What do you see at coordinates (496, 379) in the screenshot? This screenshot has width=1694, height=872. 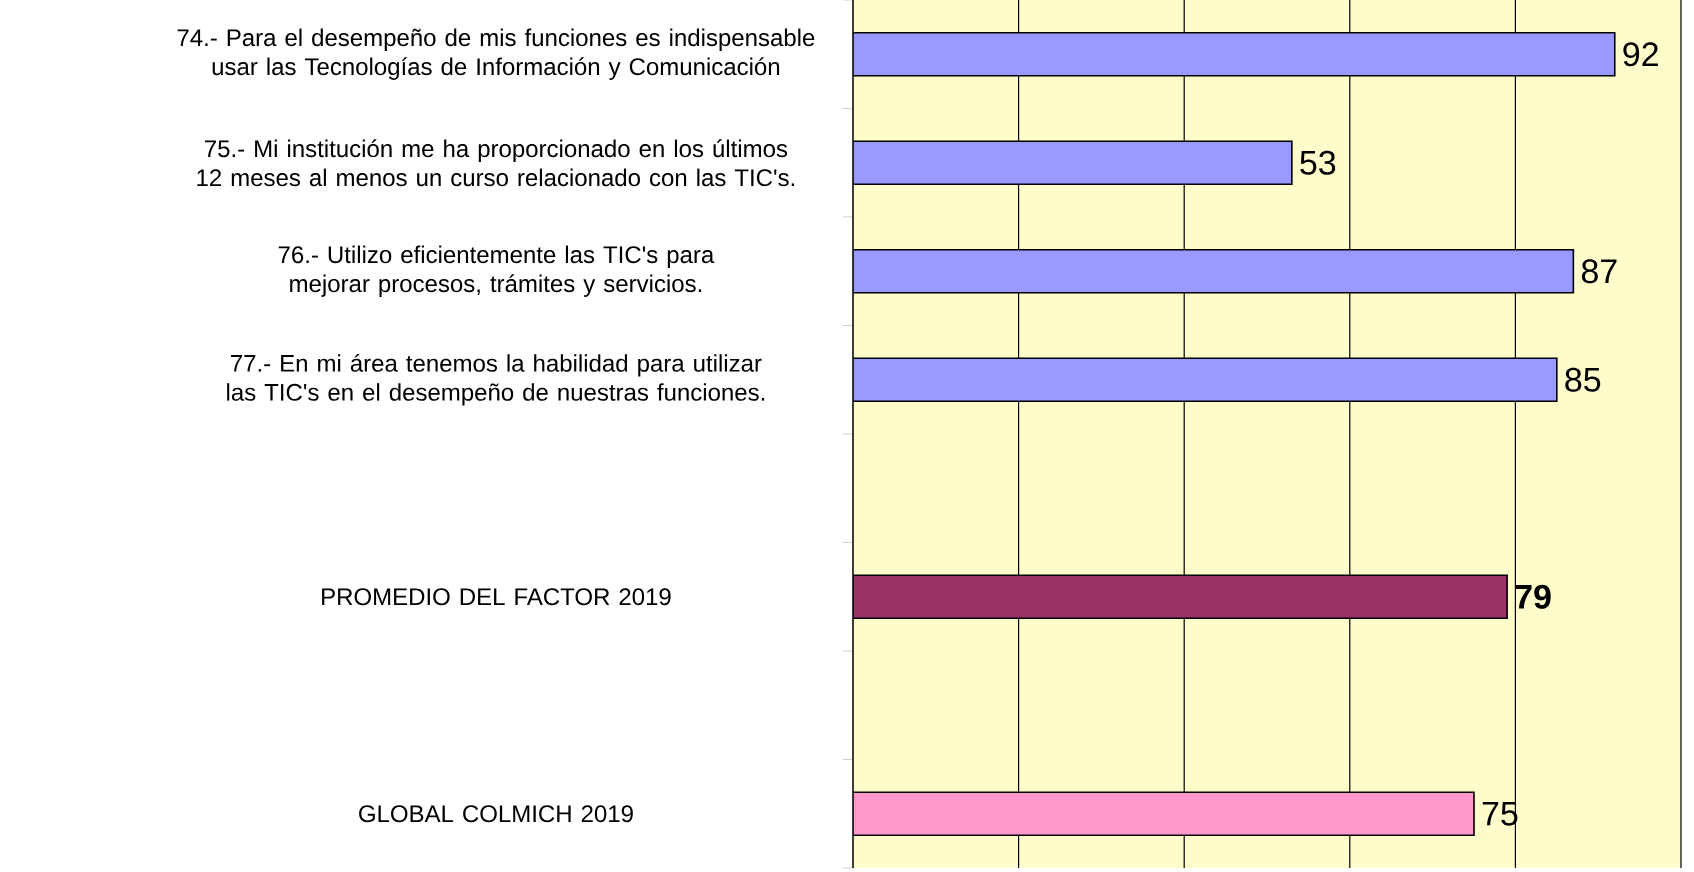 I see `y-tick-label: 77.- En mi área tenemos la habilidad para utilizar las TIC's en el desempeño de nuestras funciones.` at bounding box center [496, 379].